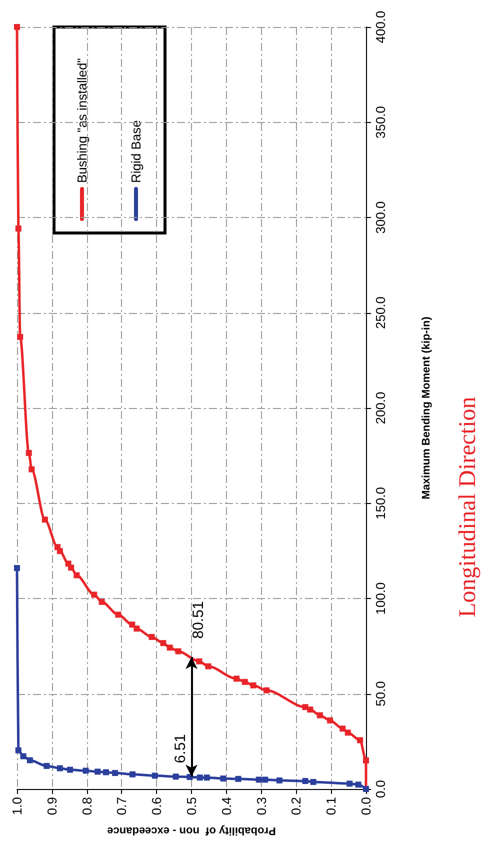 The width and height of the screenshot is (482, 845). What do you see at coordinates (380, 122) in the screenshot?
I see `y-tick-label: 350.0` at bounding box center [380, 122].